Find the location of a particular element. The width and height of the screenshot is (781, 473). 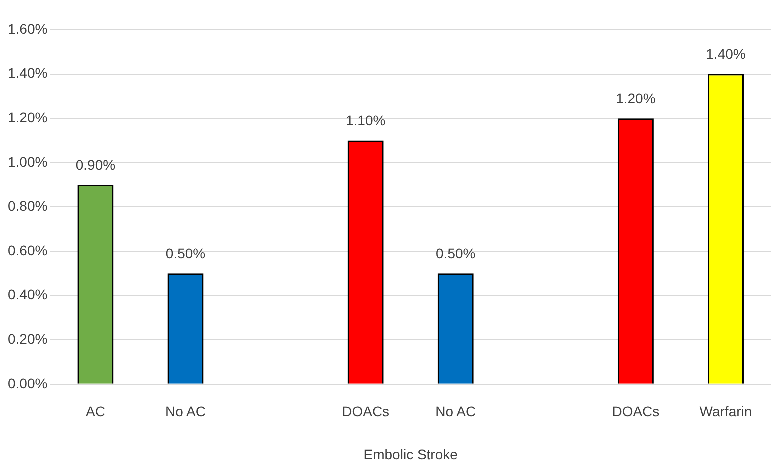

y-tick-label: 0.60% is located at coordinates (28, 250).